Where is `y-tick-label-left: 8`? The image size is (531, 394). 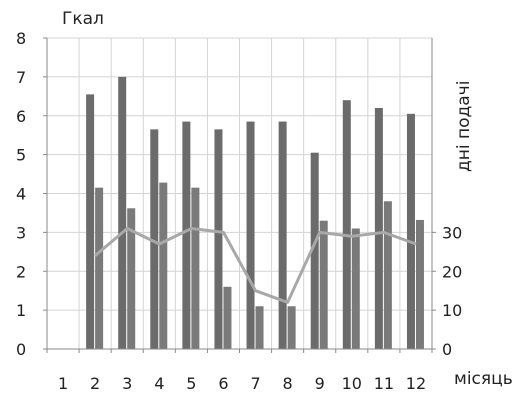
y-tick-label-left: 8 is located at coordinates (21, 38).